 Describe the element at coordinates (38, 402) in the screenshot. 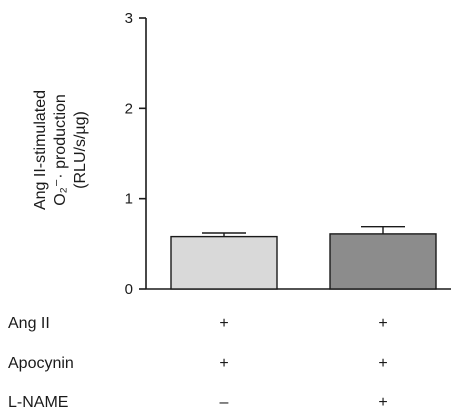

I see `condition-label-l-name: L-NAME` at that location.